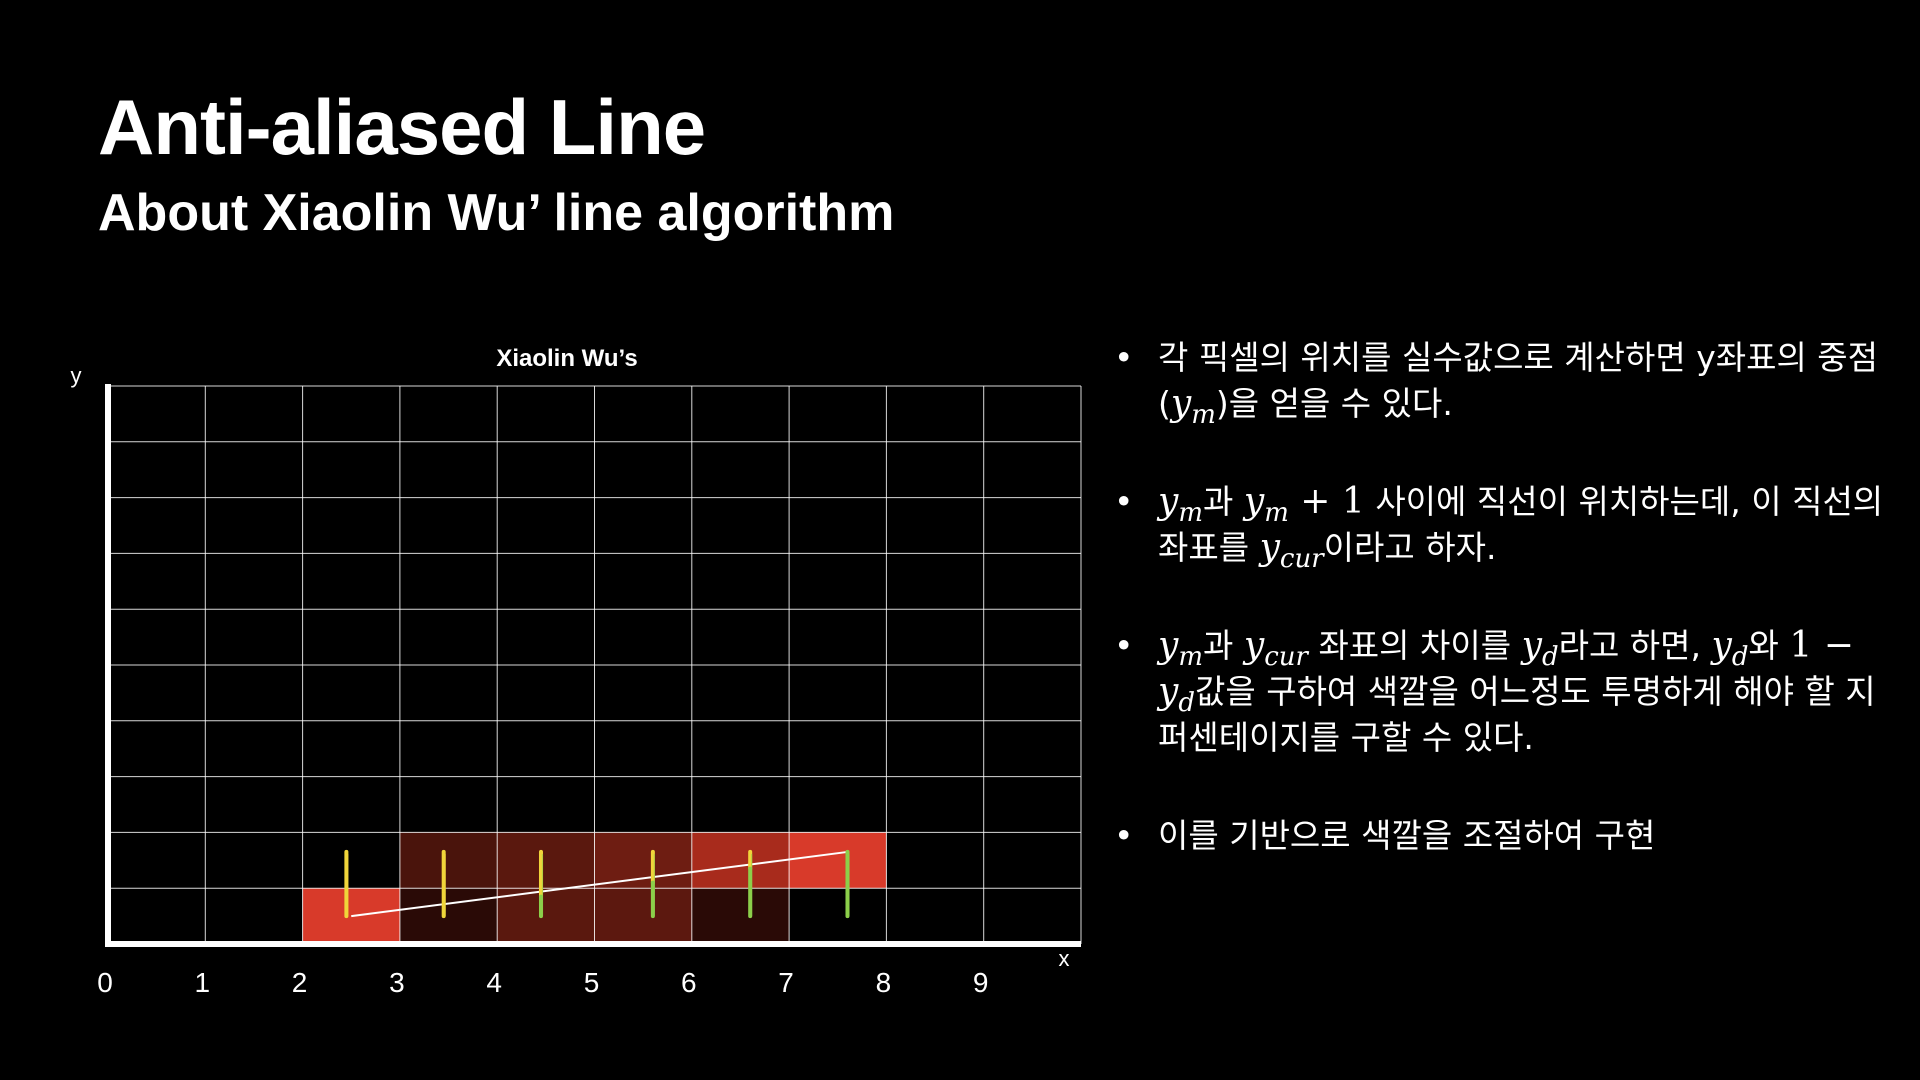  What do you see at coordinates (1407, 835) in the screenshot?
I see `bullet-text: 이를 기반으로 색깔을 조절하여 구현` at bounding box center [1407, 835].